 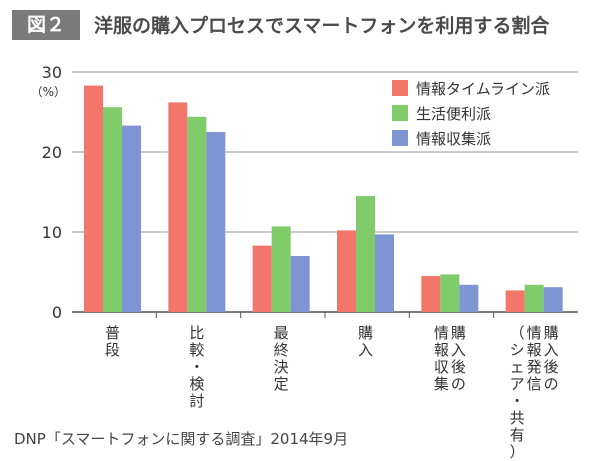 What do you see at coordinates (52, 152) in the screenshot?
I see `y-tick-label: 20` at bounding box center [52, 152].